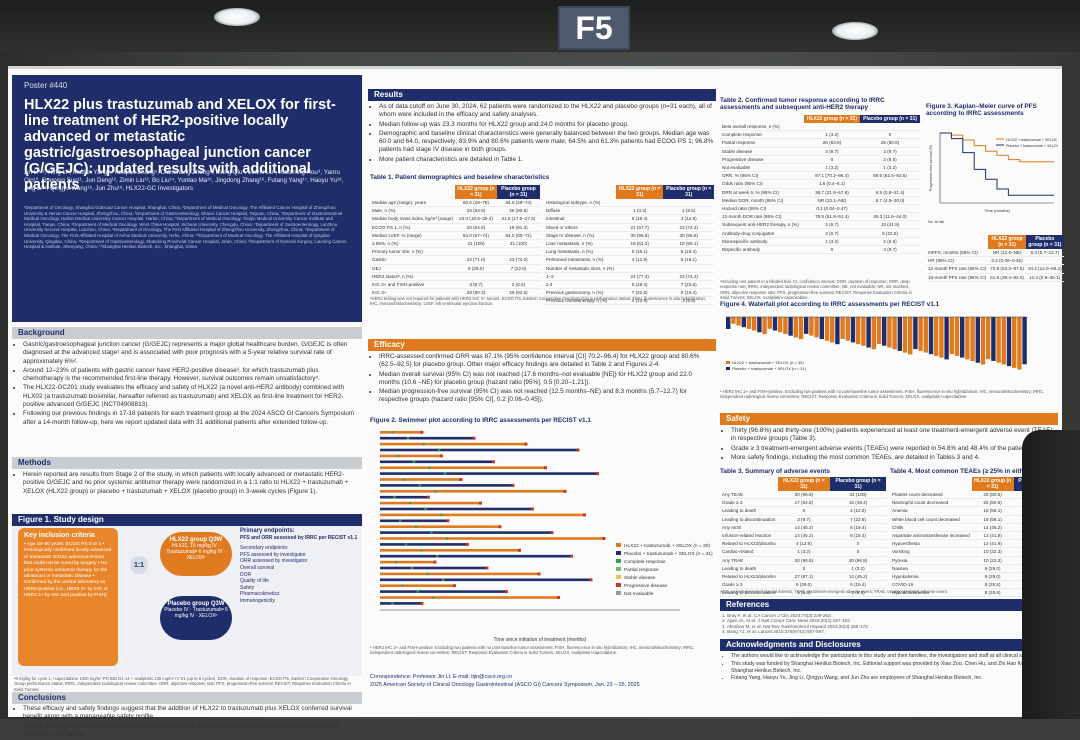 Image resolution: width=1080 pixels, height=740 pixels. Describe the element at coordinates (931, 511) in the screenshot. I see `table-cell: Anemia` at that location.